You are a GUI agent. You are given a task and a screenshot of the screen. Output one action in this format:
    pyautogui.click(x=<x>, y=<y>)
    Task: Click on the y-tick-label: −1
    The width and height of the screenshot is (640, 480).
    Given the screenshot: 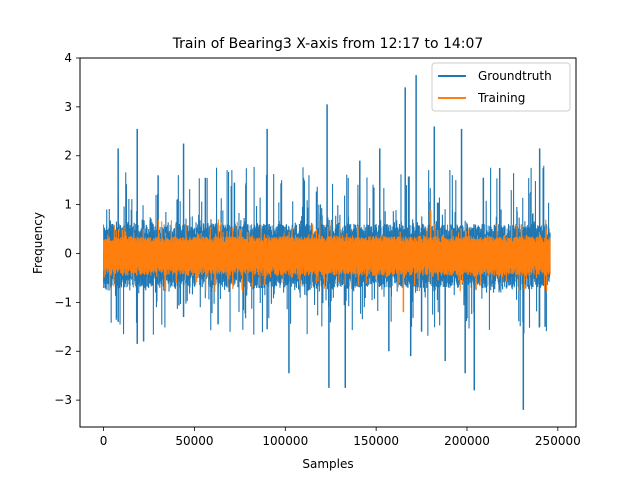 What is the action you would take?
    pyautogui.click(x=63, y=302)
    